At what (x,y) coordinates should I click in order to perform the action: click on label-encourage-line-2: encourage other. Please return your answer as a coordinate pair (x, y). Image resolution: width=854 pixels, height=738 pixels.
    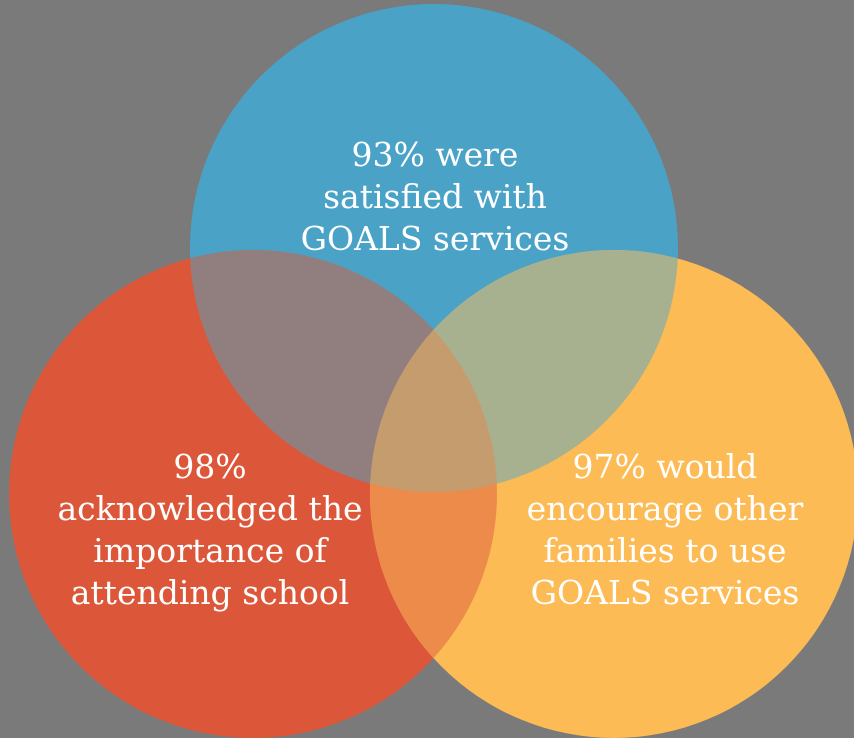
    Looking at the image, I should click on (665, 508).